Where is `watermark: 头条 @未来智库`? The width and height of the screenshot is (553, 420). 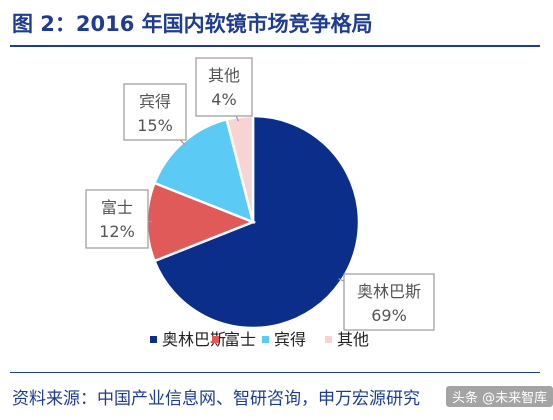
watermark: 头条 @未来智库 is located at coordinates (499, 396).